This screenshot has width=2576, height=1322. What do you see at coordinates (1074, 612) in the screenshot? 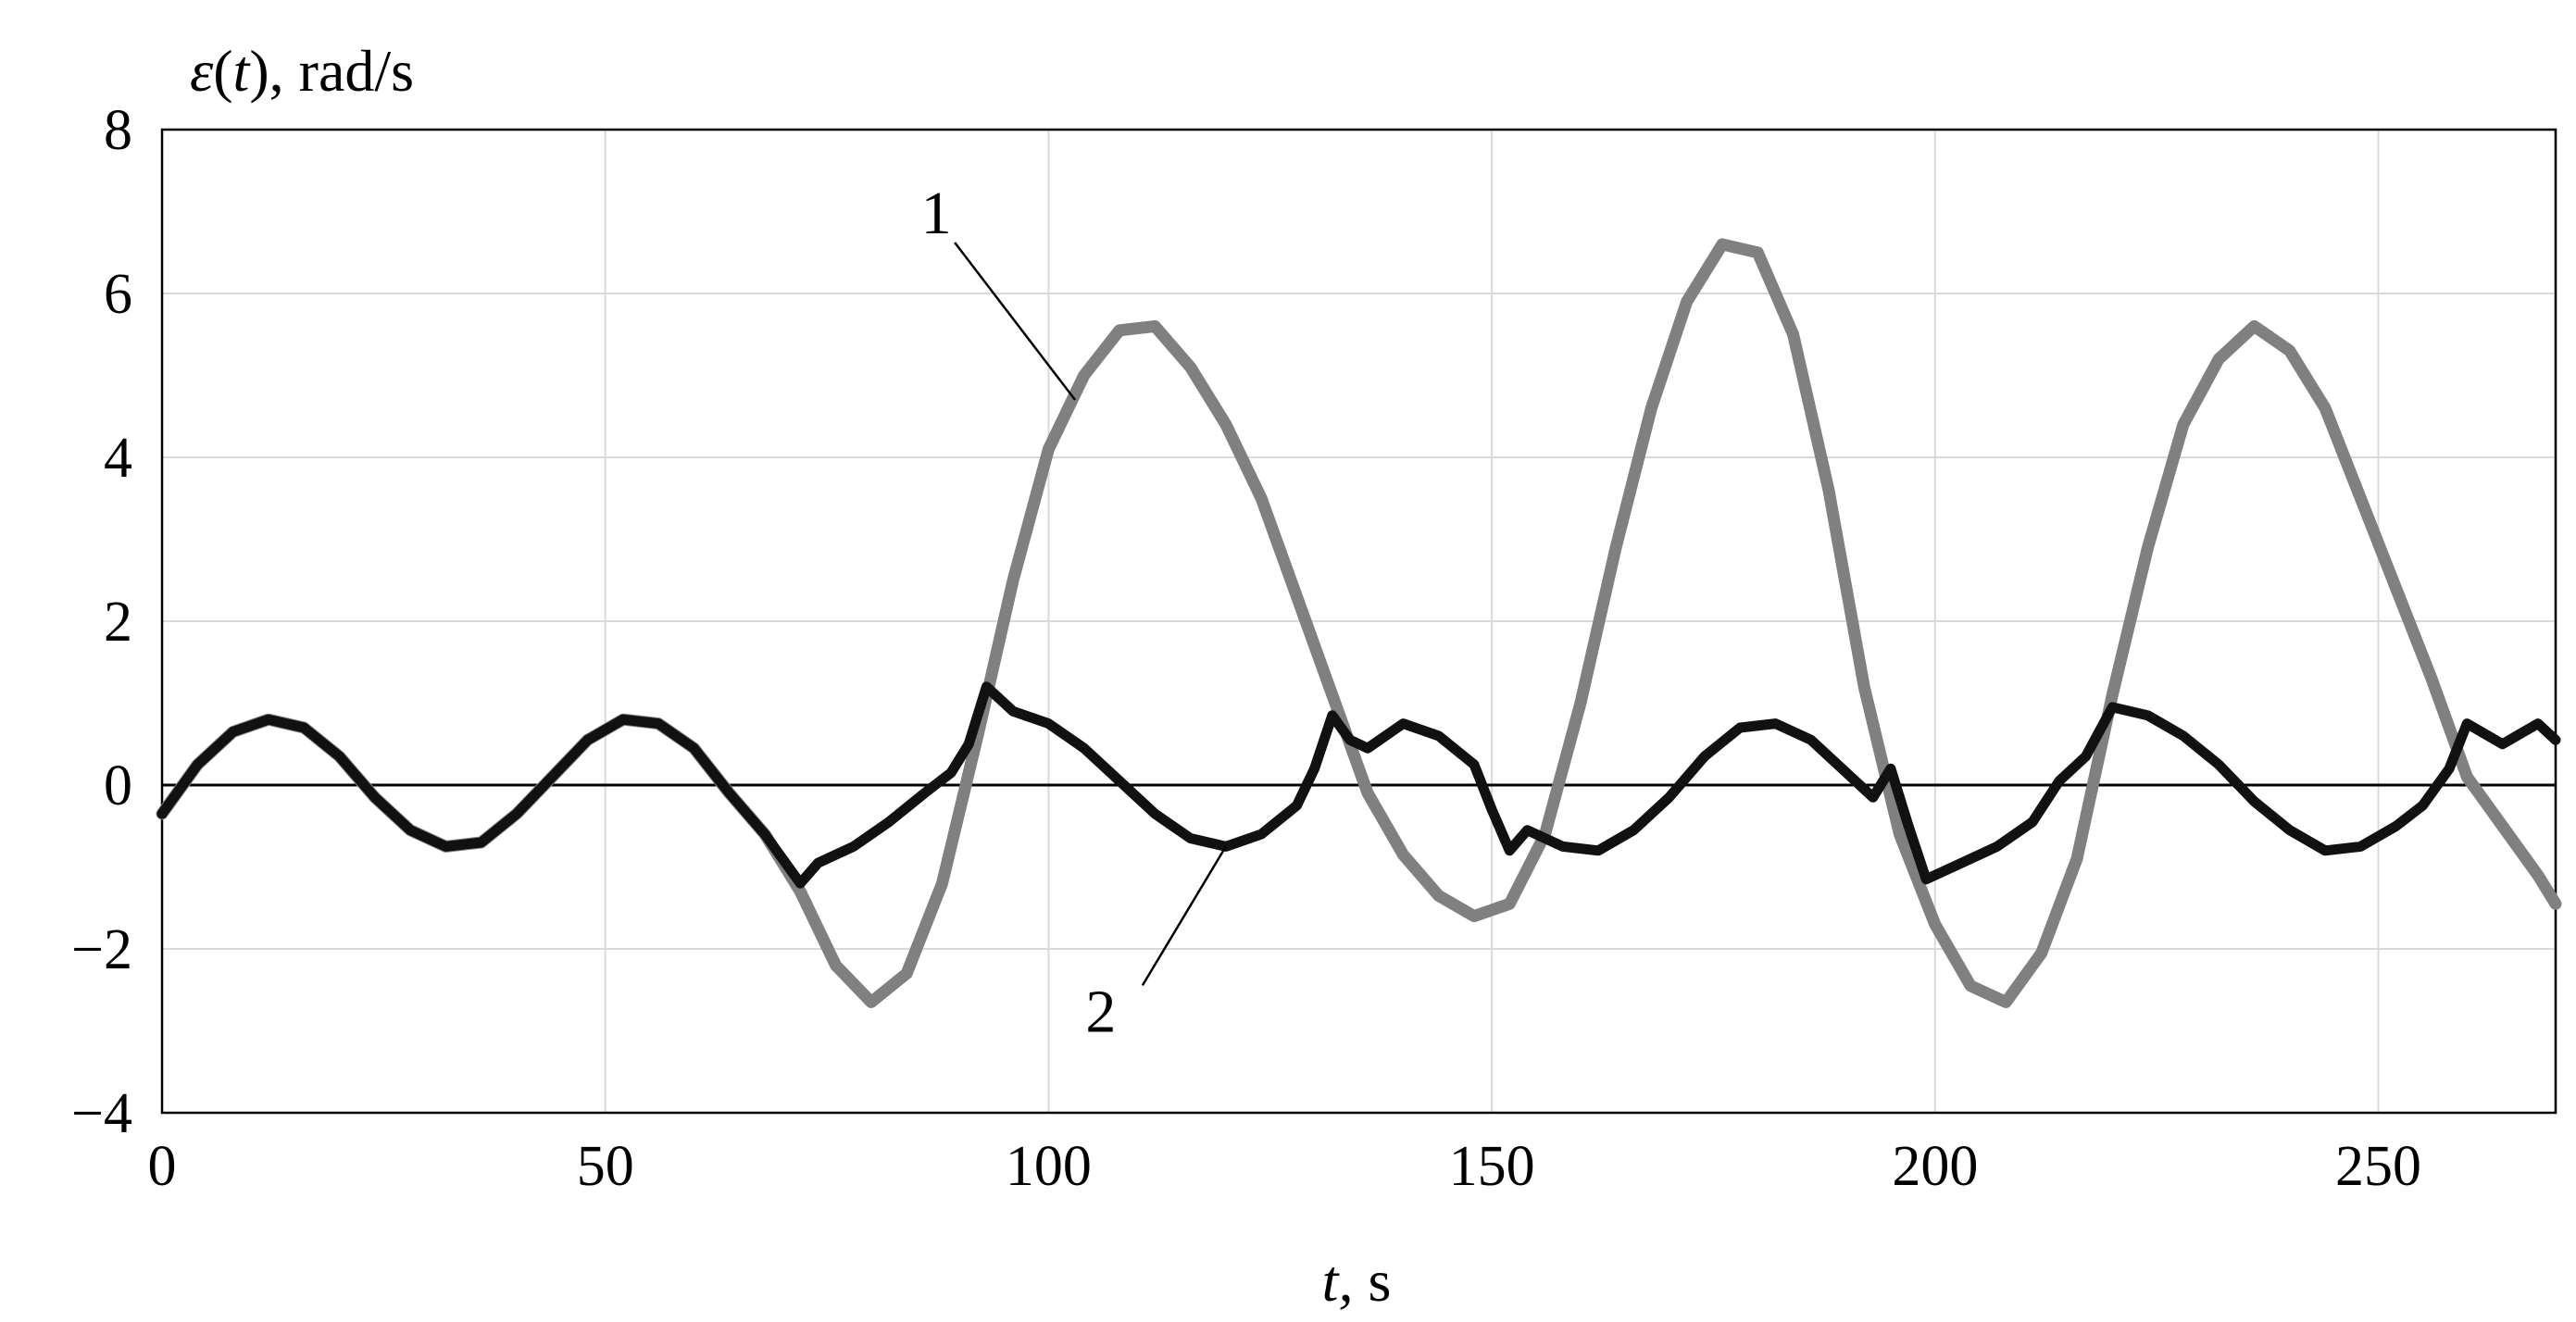
I see `annotations: 12` at bounding box center [1074, 612].